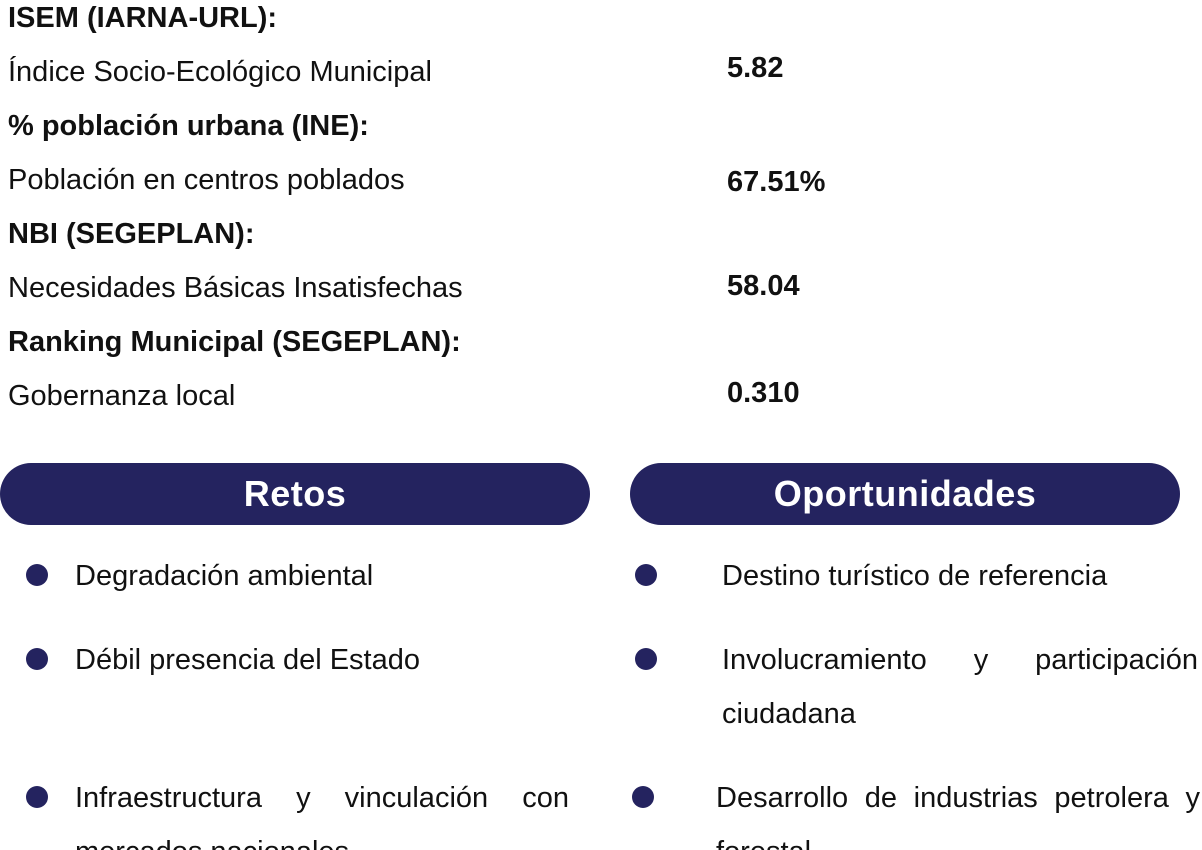  Describe the element at coordinates (776, 182) in the screenshot. I see `indicator-value-urban-population: 67.51%` at that location.